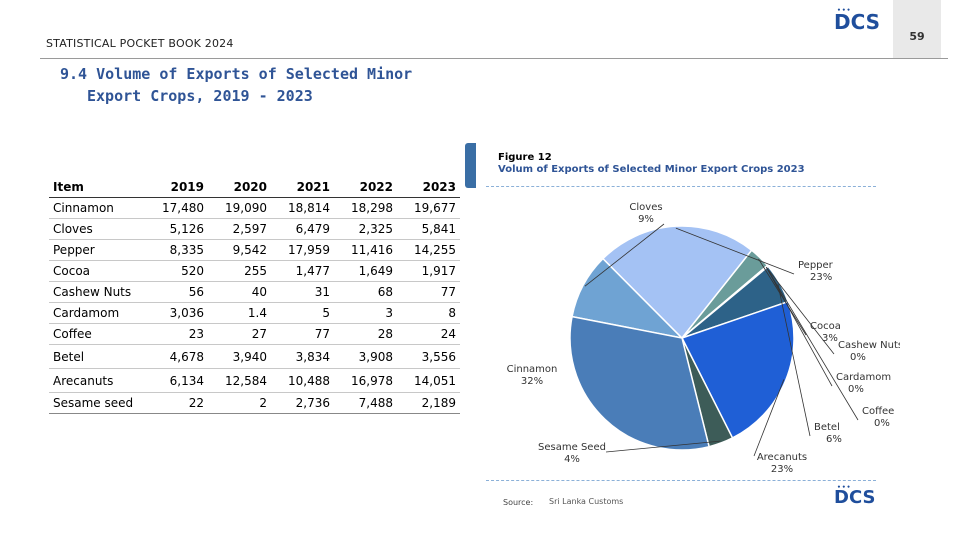 The width and height of the screenshot is (980, 551). What do you see at coordinates (428, 313) in the screenshot?
I see `table-cell: 8` at bounding box center [428, 313].